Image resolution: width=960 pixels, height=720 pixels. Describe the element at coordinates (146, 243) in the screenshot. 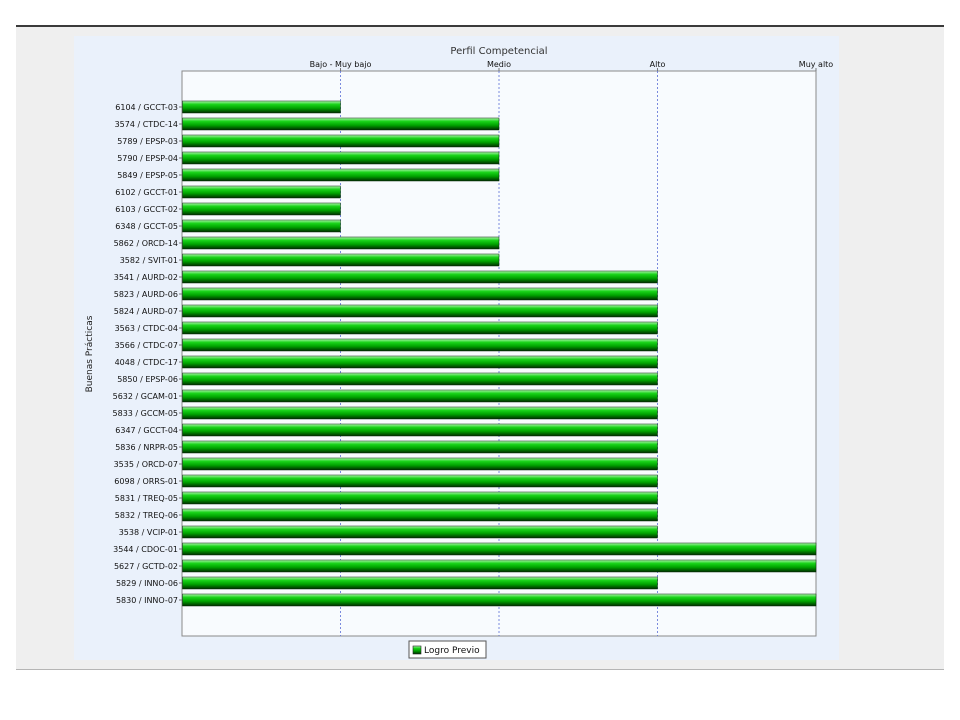

I see `y-tick-label: 5862 / ORCD-14` at that location.